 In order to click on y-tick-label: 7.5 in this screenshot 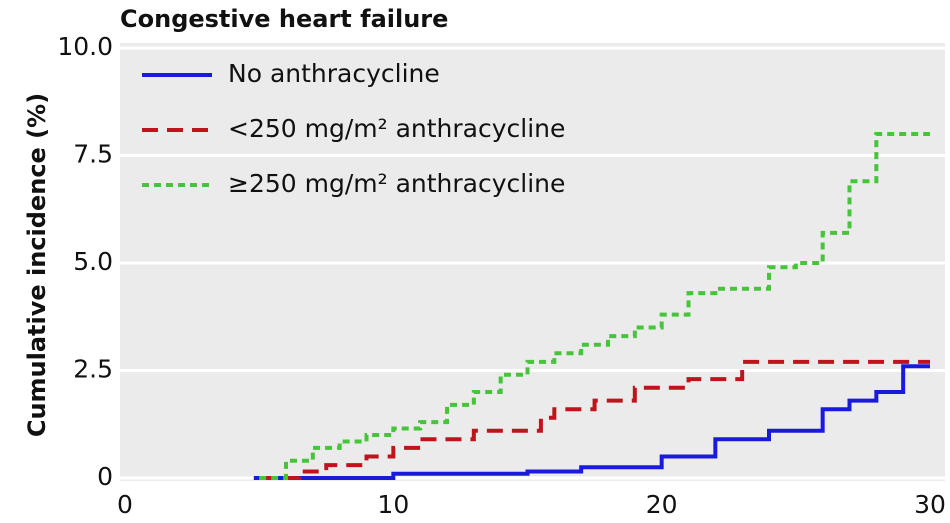, I will do `click(93, 154)`.